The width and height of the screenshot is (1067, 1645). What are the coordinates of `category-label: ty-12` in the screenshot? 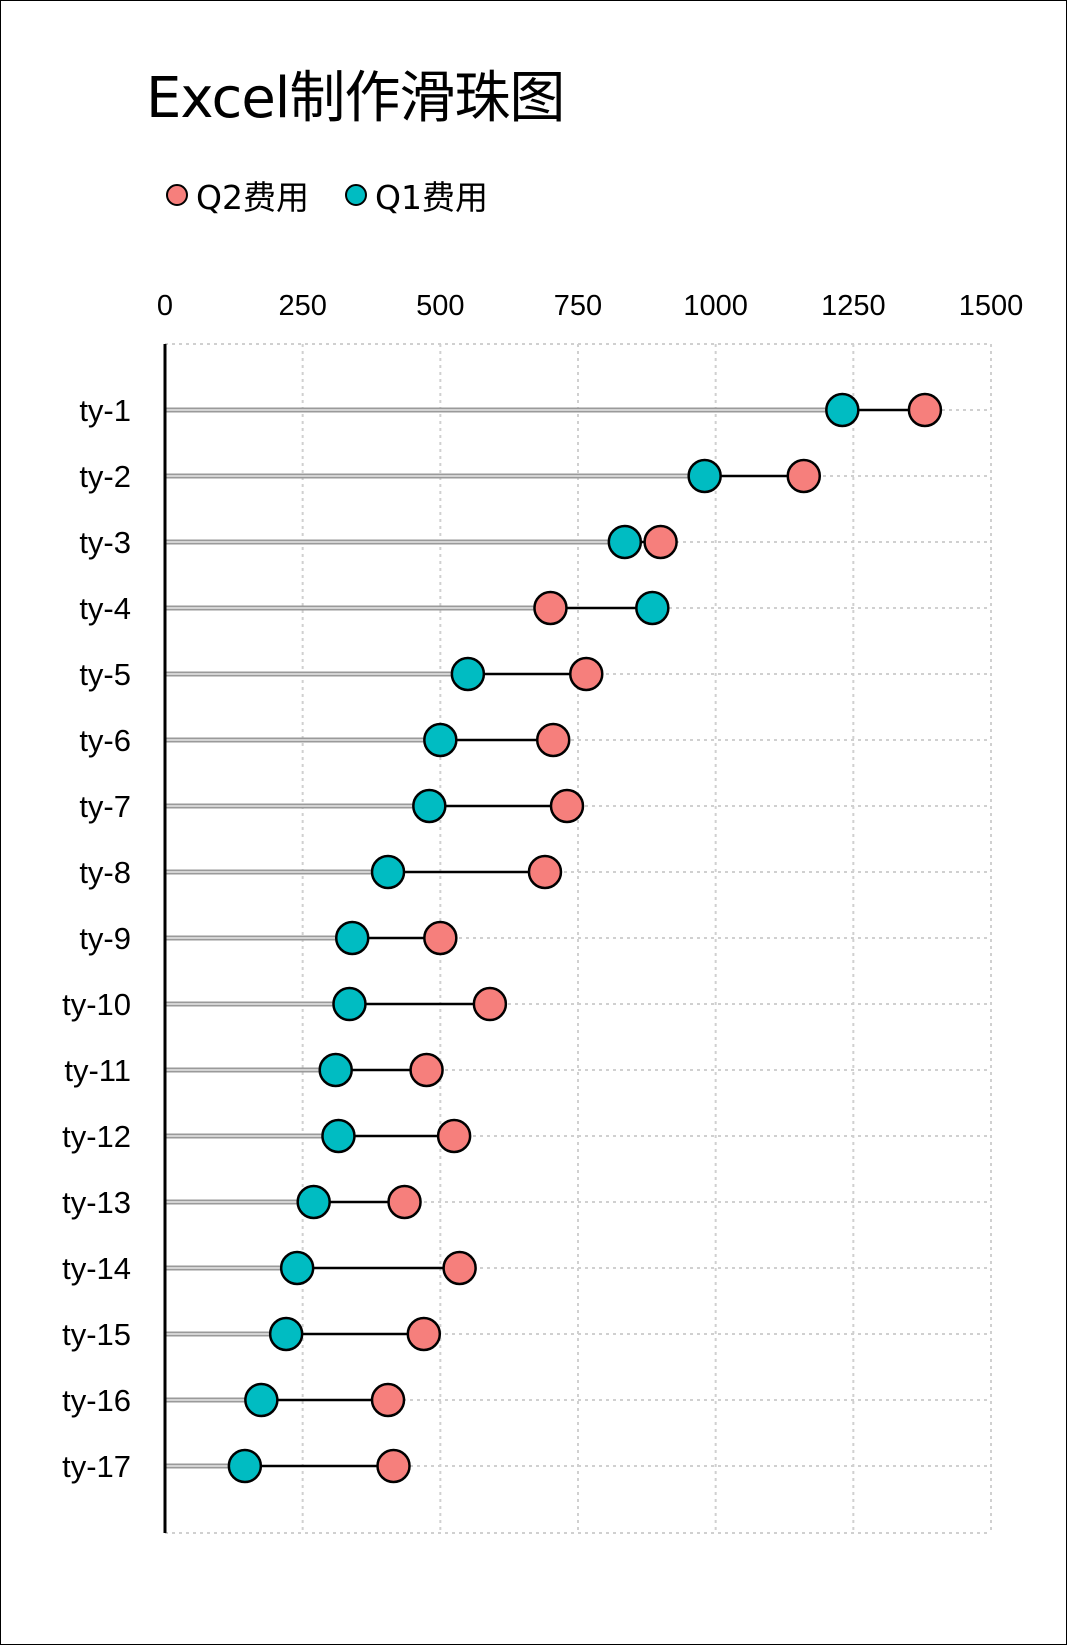 It's located at (96, 1136).